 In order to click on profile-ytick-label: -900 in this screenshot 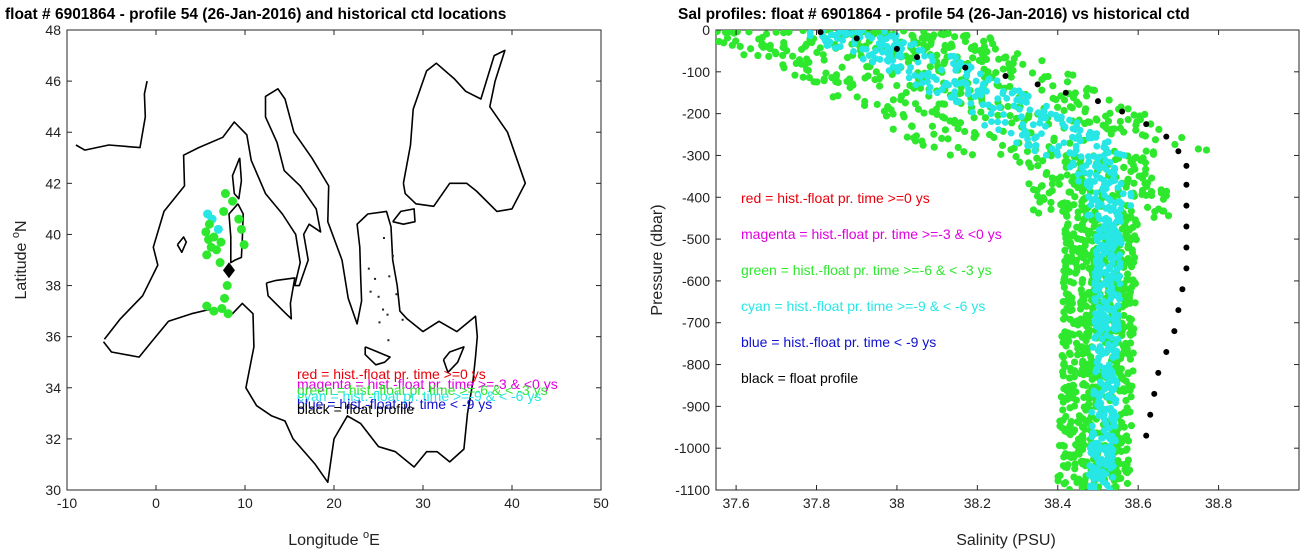, I will do `click(696, 406)`.